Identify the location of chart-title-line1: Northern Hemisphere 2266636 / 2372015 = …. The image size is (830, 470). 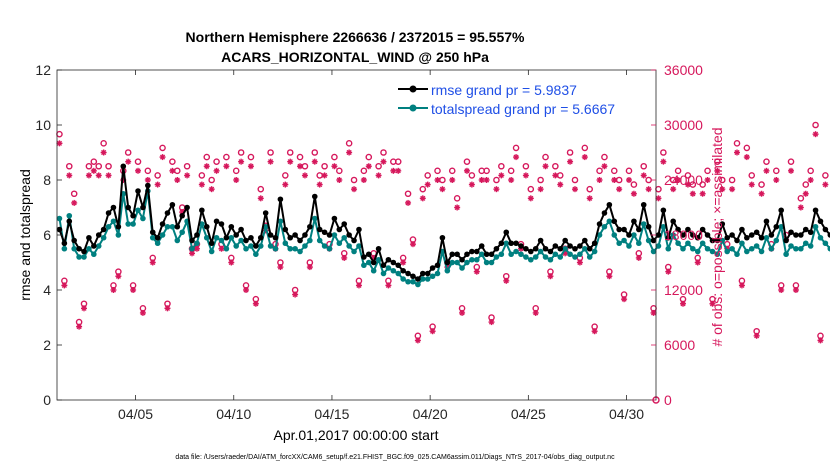
(355, 37).